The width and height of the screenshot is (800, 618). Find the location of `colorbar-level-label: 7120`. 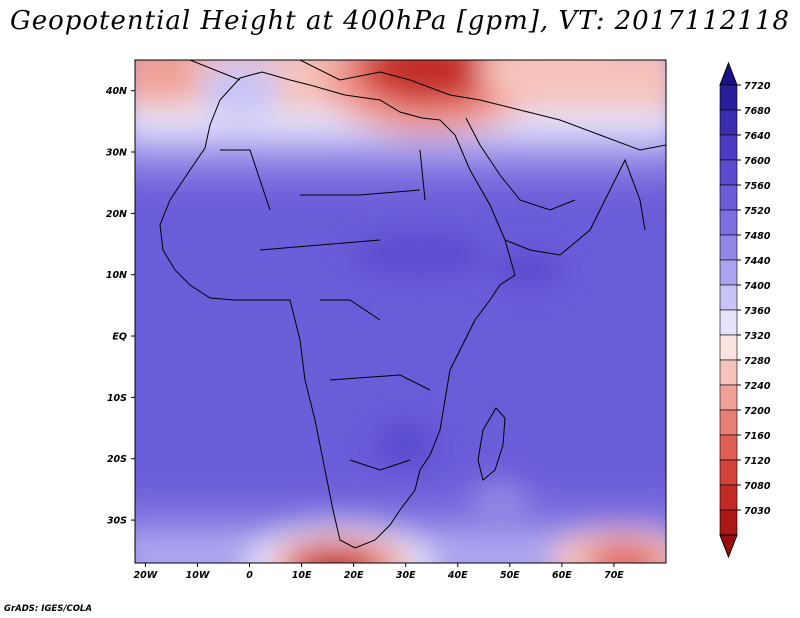

colorbar-level-label: 7120 is located at coordinates (757, 461).